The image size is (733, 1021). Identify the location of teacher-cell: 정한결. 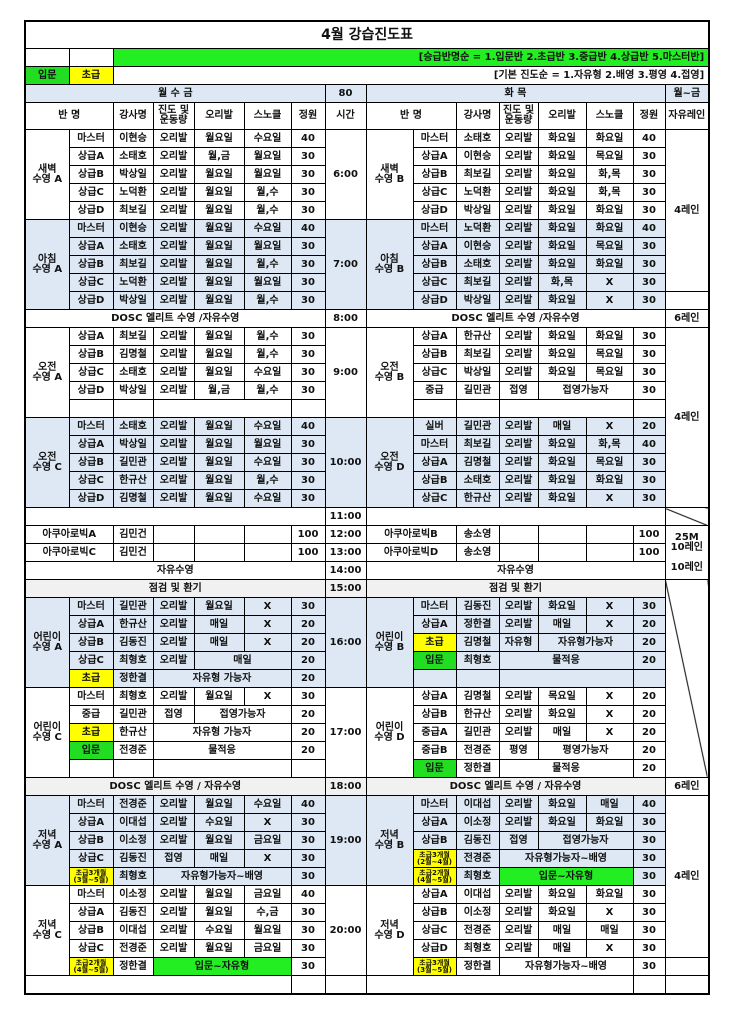
(477, 624).